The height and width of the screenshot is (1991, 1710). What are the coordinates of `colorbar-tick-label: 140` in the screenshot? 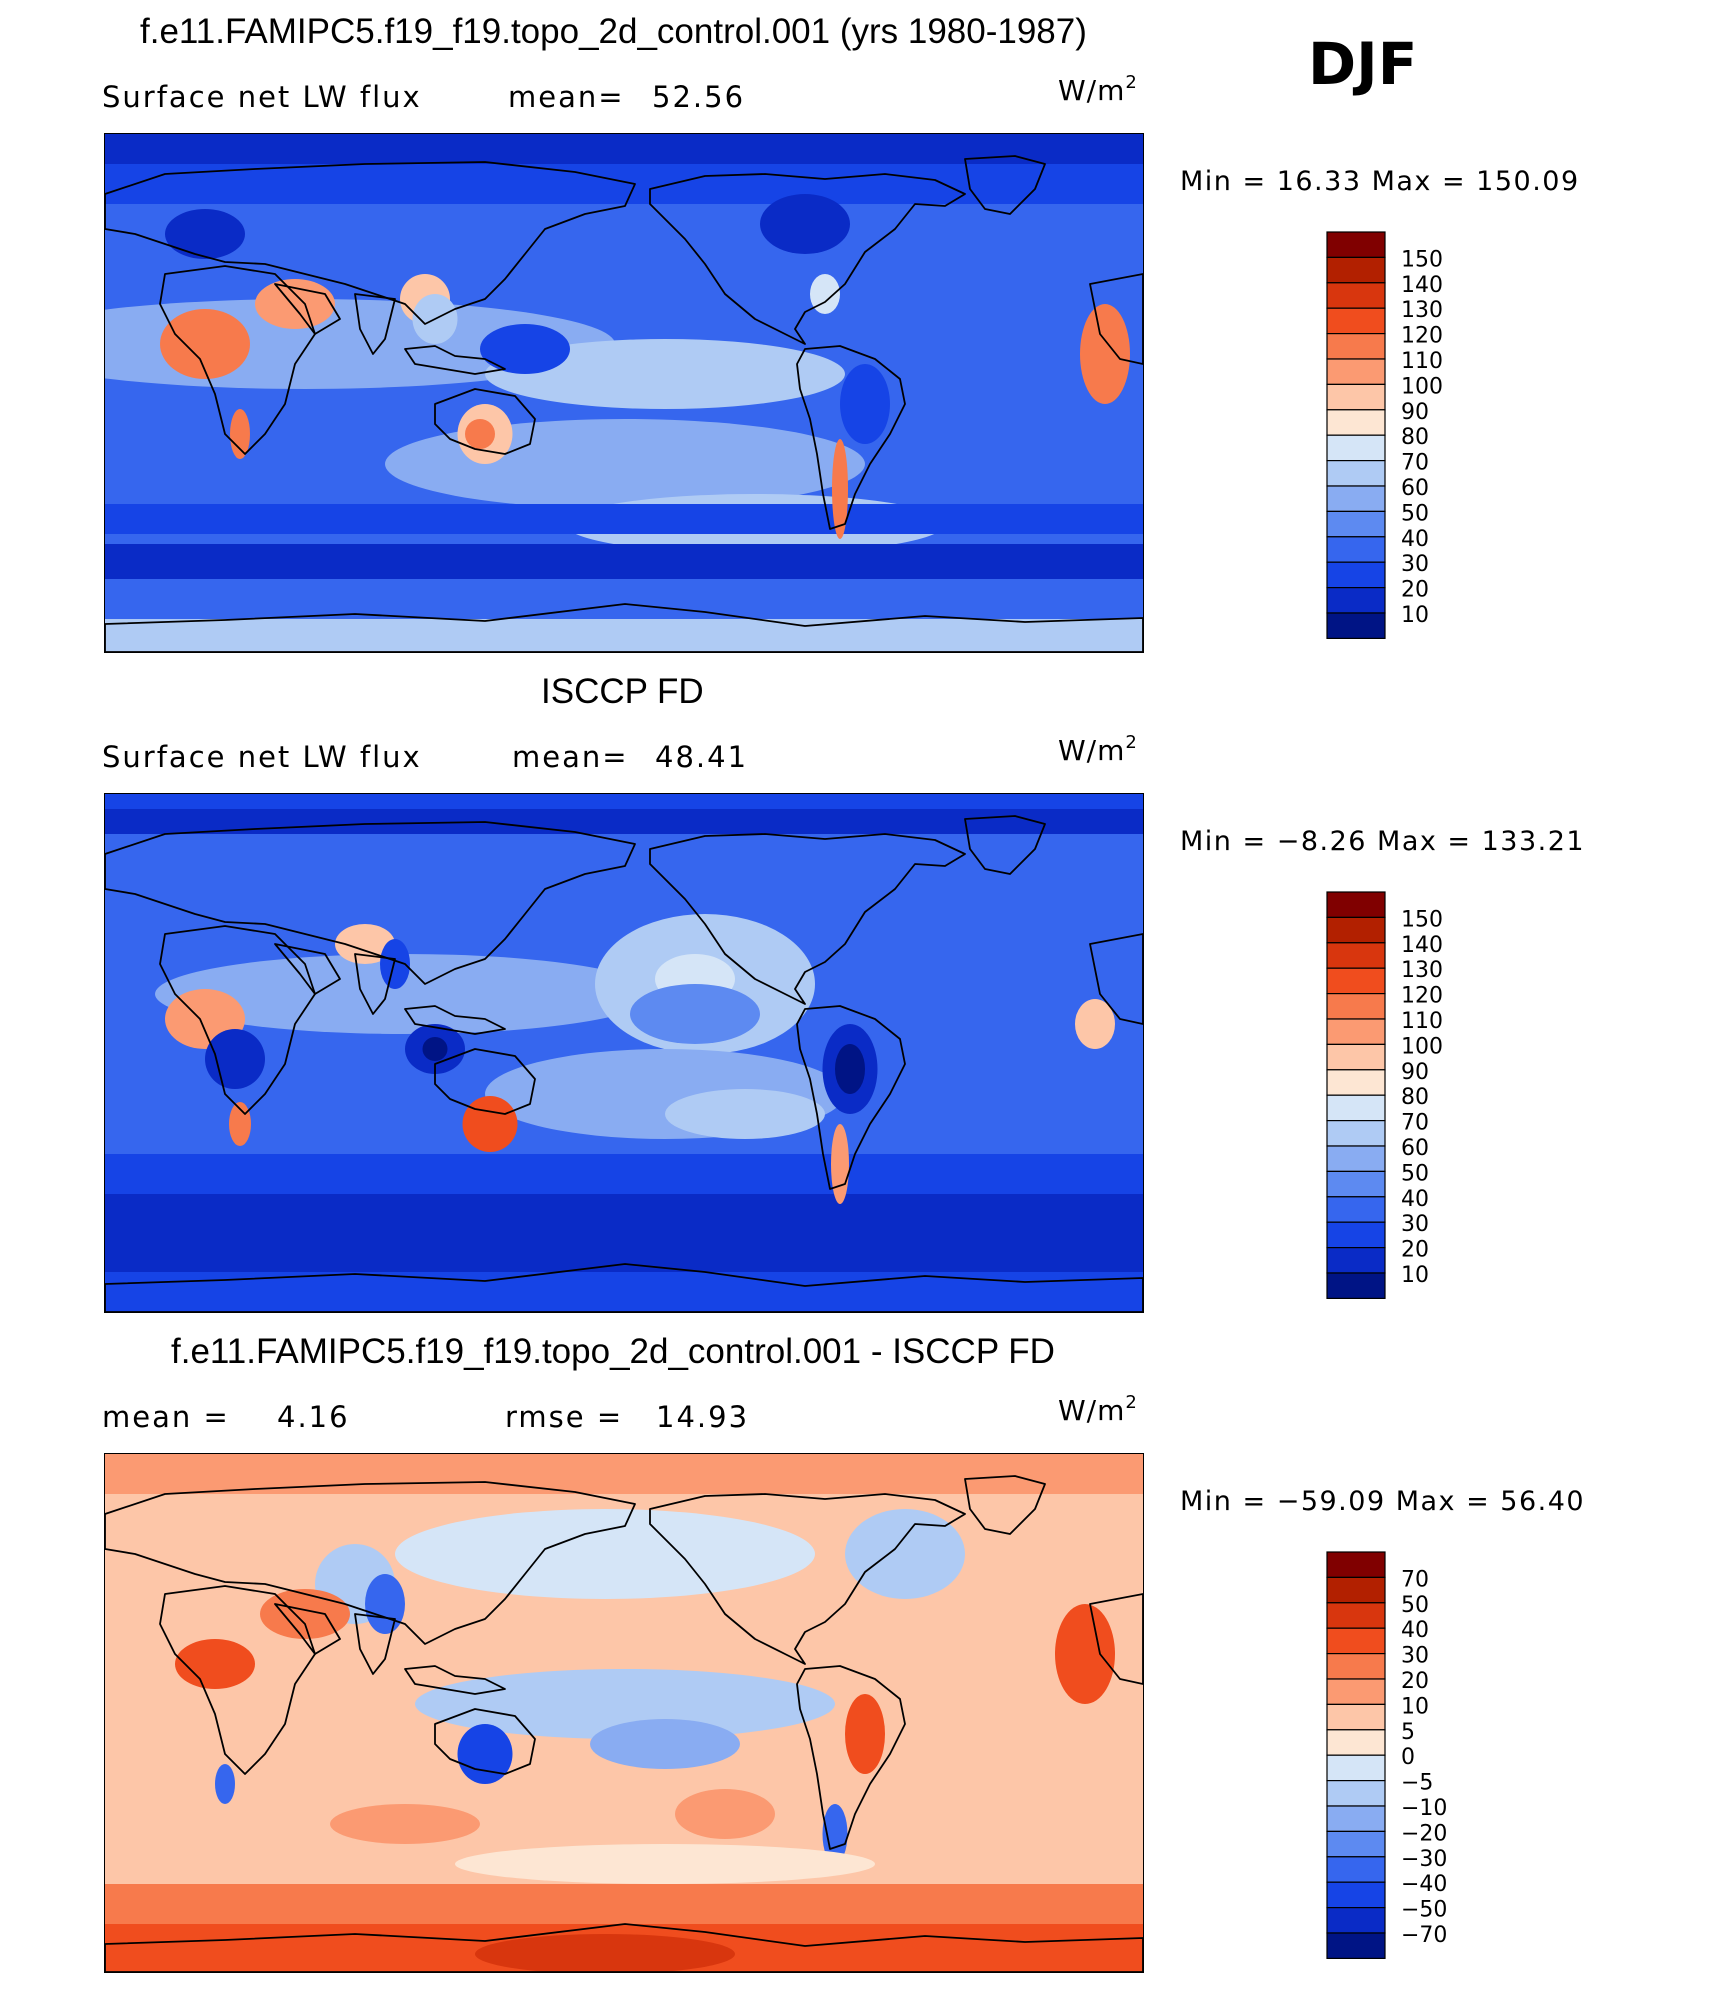 It's located at (1422, 285).